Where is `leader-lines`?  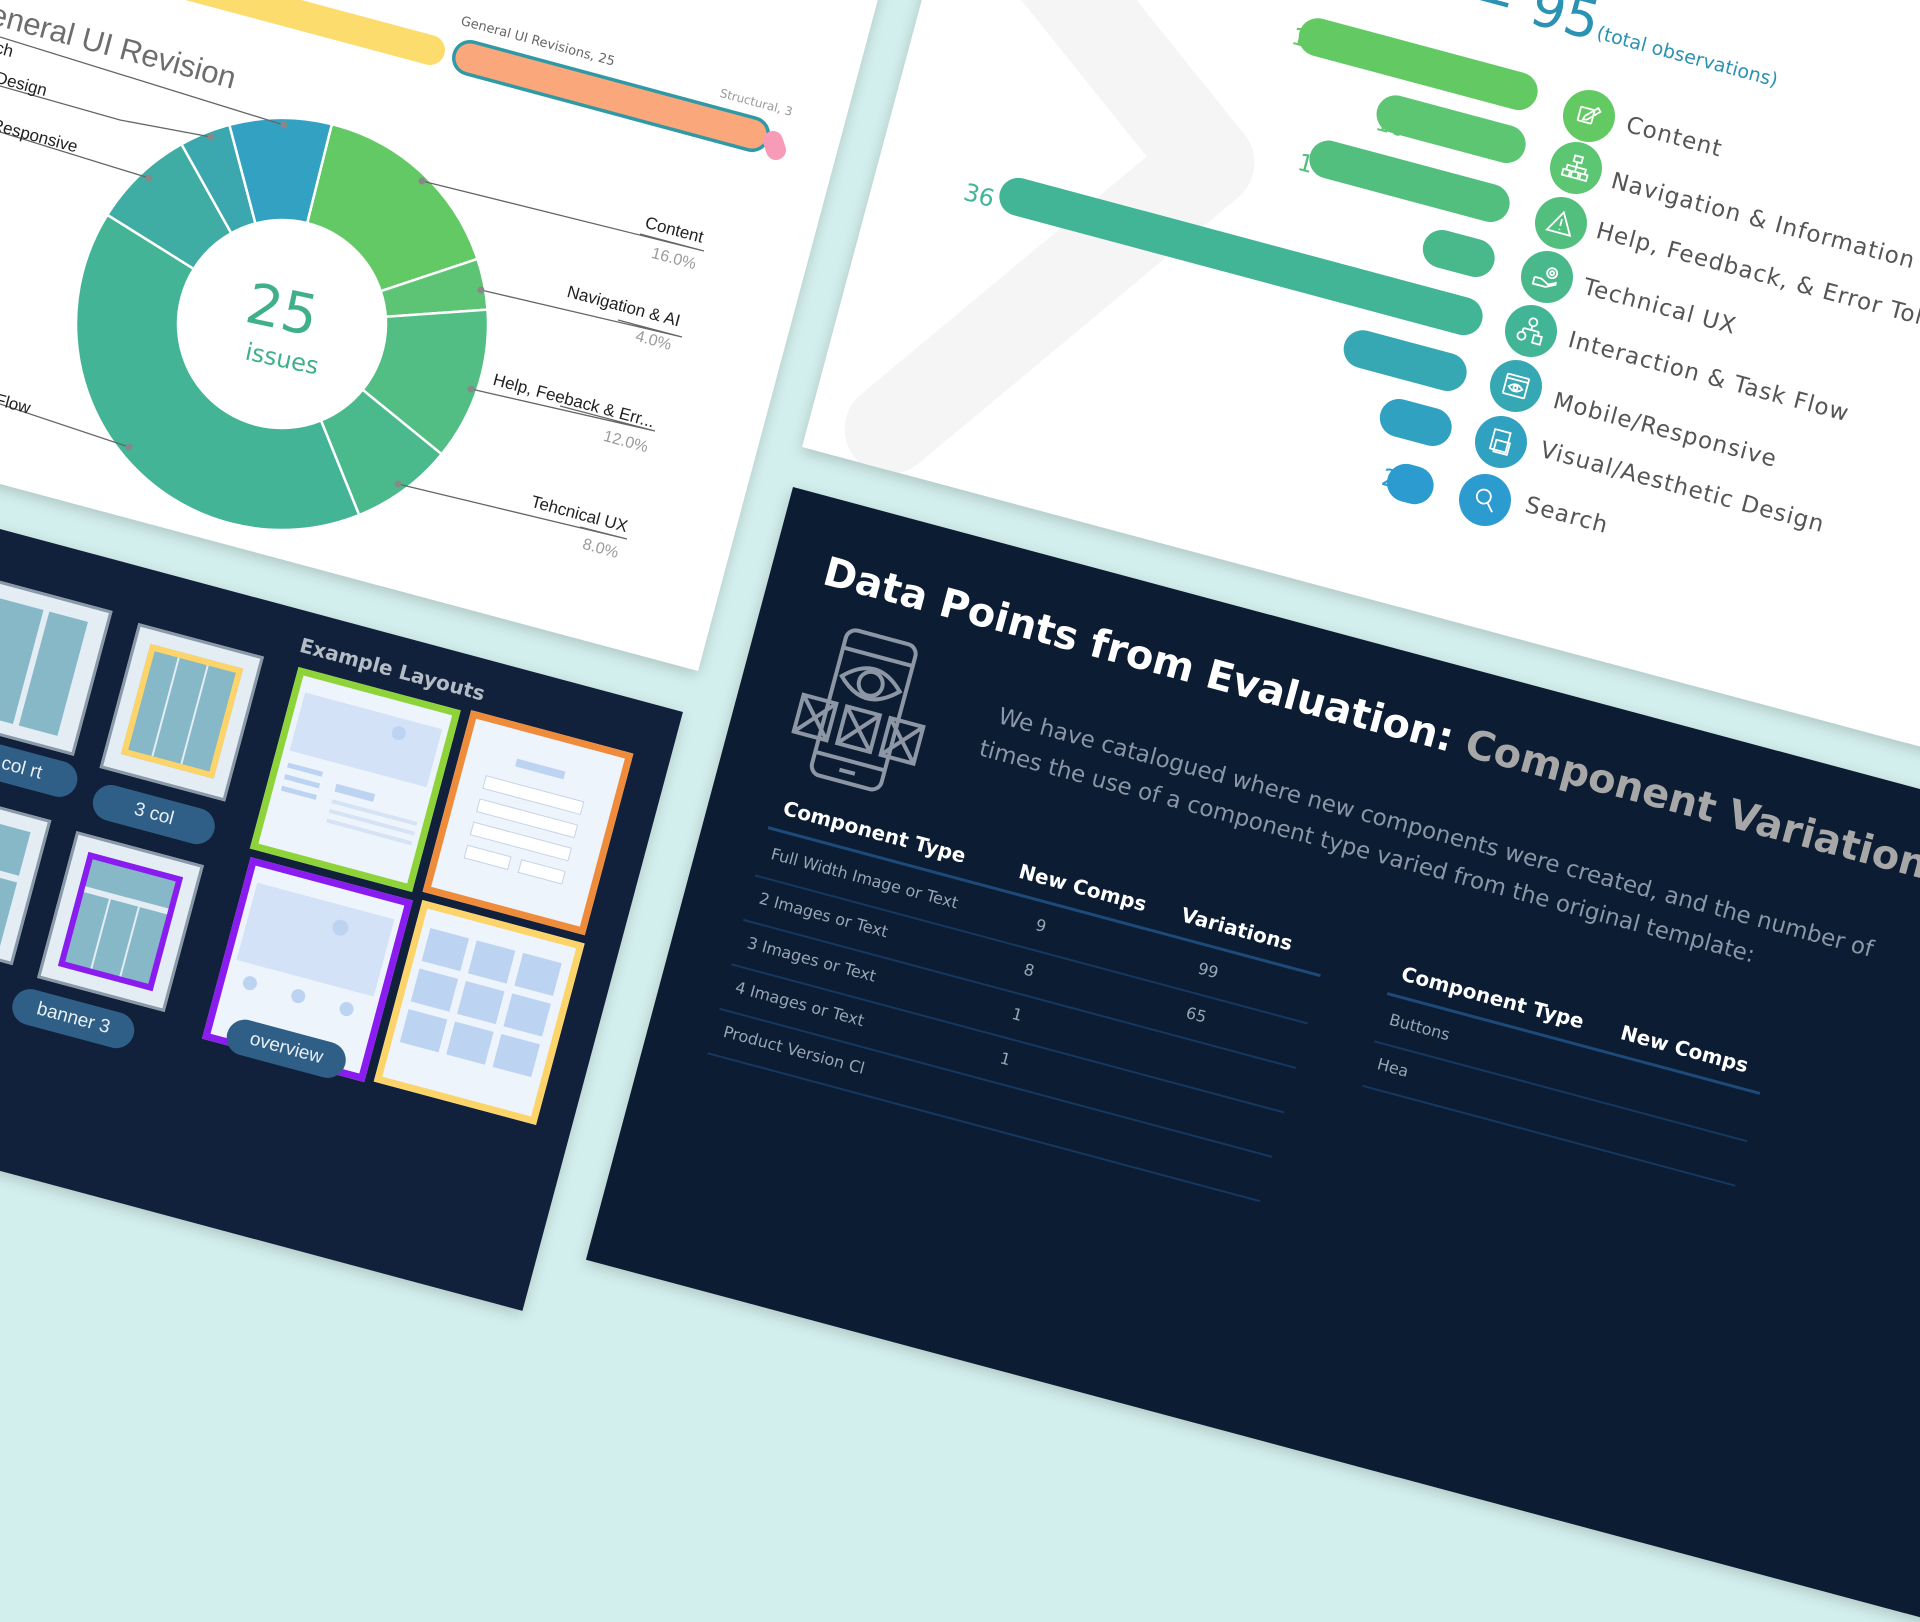 leader-lines is located at coordinates (352, 288).